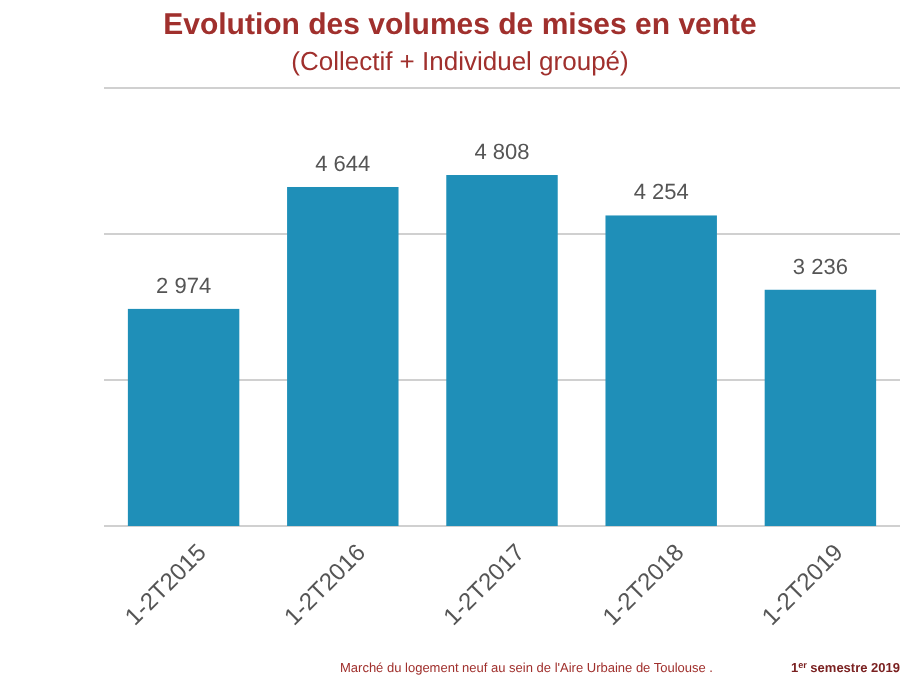 Image resolution: width=920 pixels, height=700 pixels. Describe the element at coordinates (661, 193) in the screenshot. I see `data-label: 4 254` at that location.